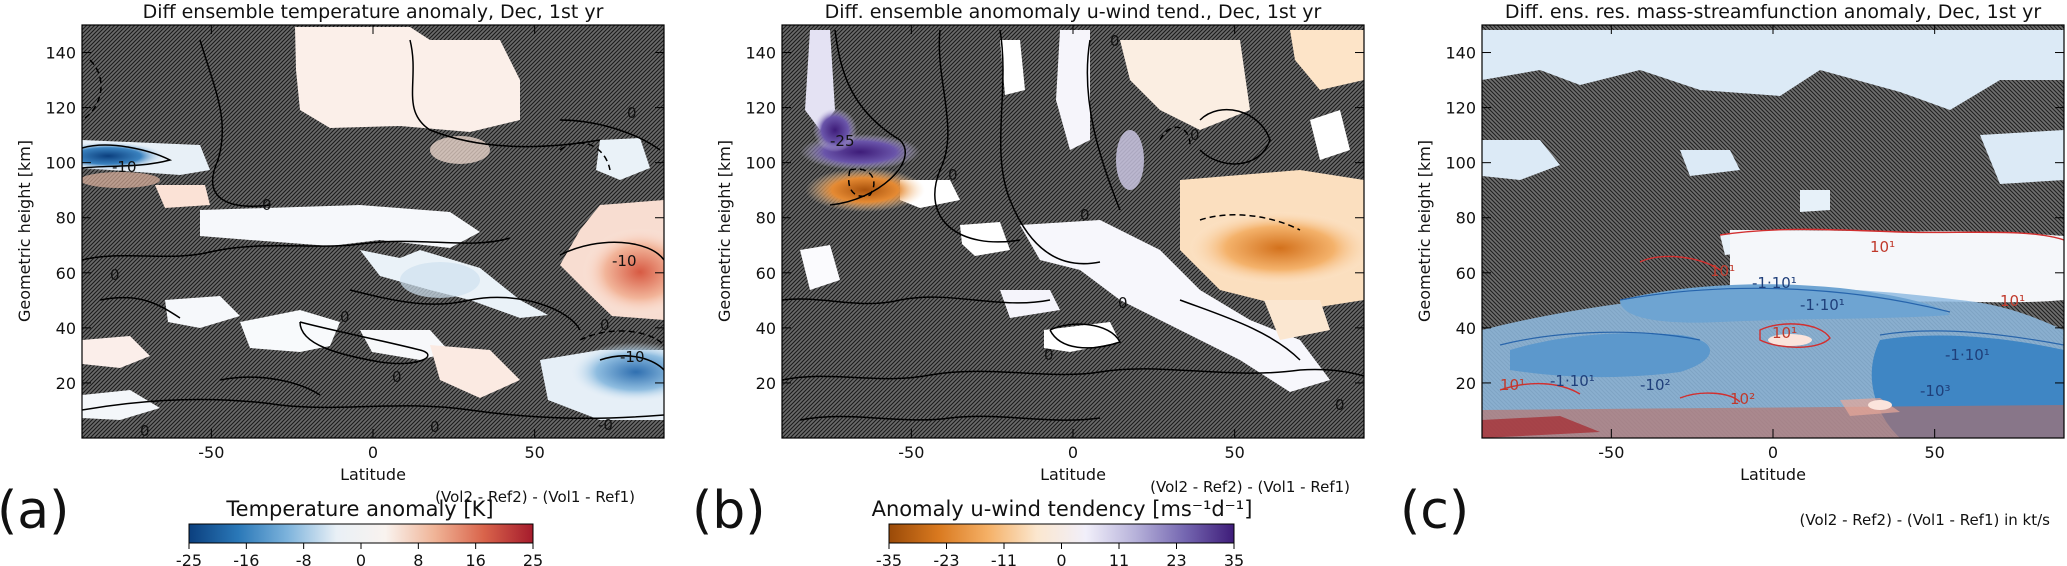  Describe the element at coordinates (1773, 474) in the screenshot. I see `panel-c-xlabel: Latitude` at that location.